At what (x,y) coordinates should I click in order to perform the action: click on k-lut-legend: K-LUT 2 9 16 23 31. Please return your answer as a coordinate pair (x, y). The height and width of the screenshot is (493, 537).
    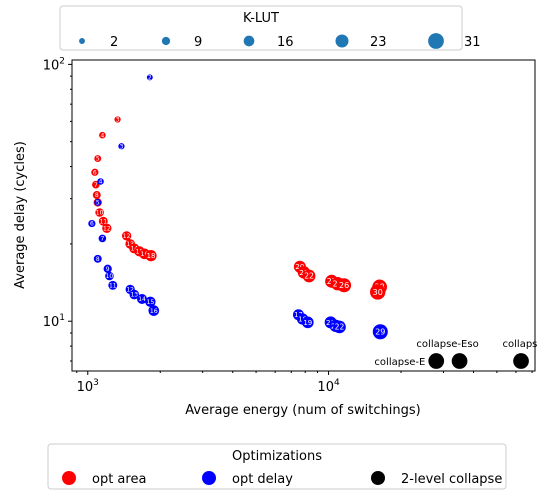
    Looking at the image, I should click on (270, 28).